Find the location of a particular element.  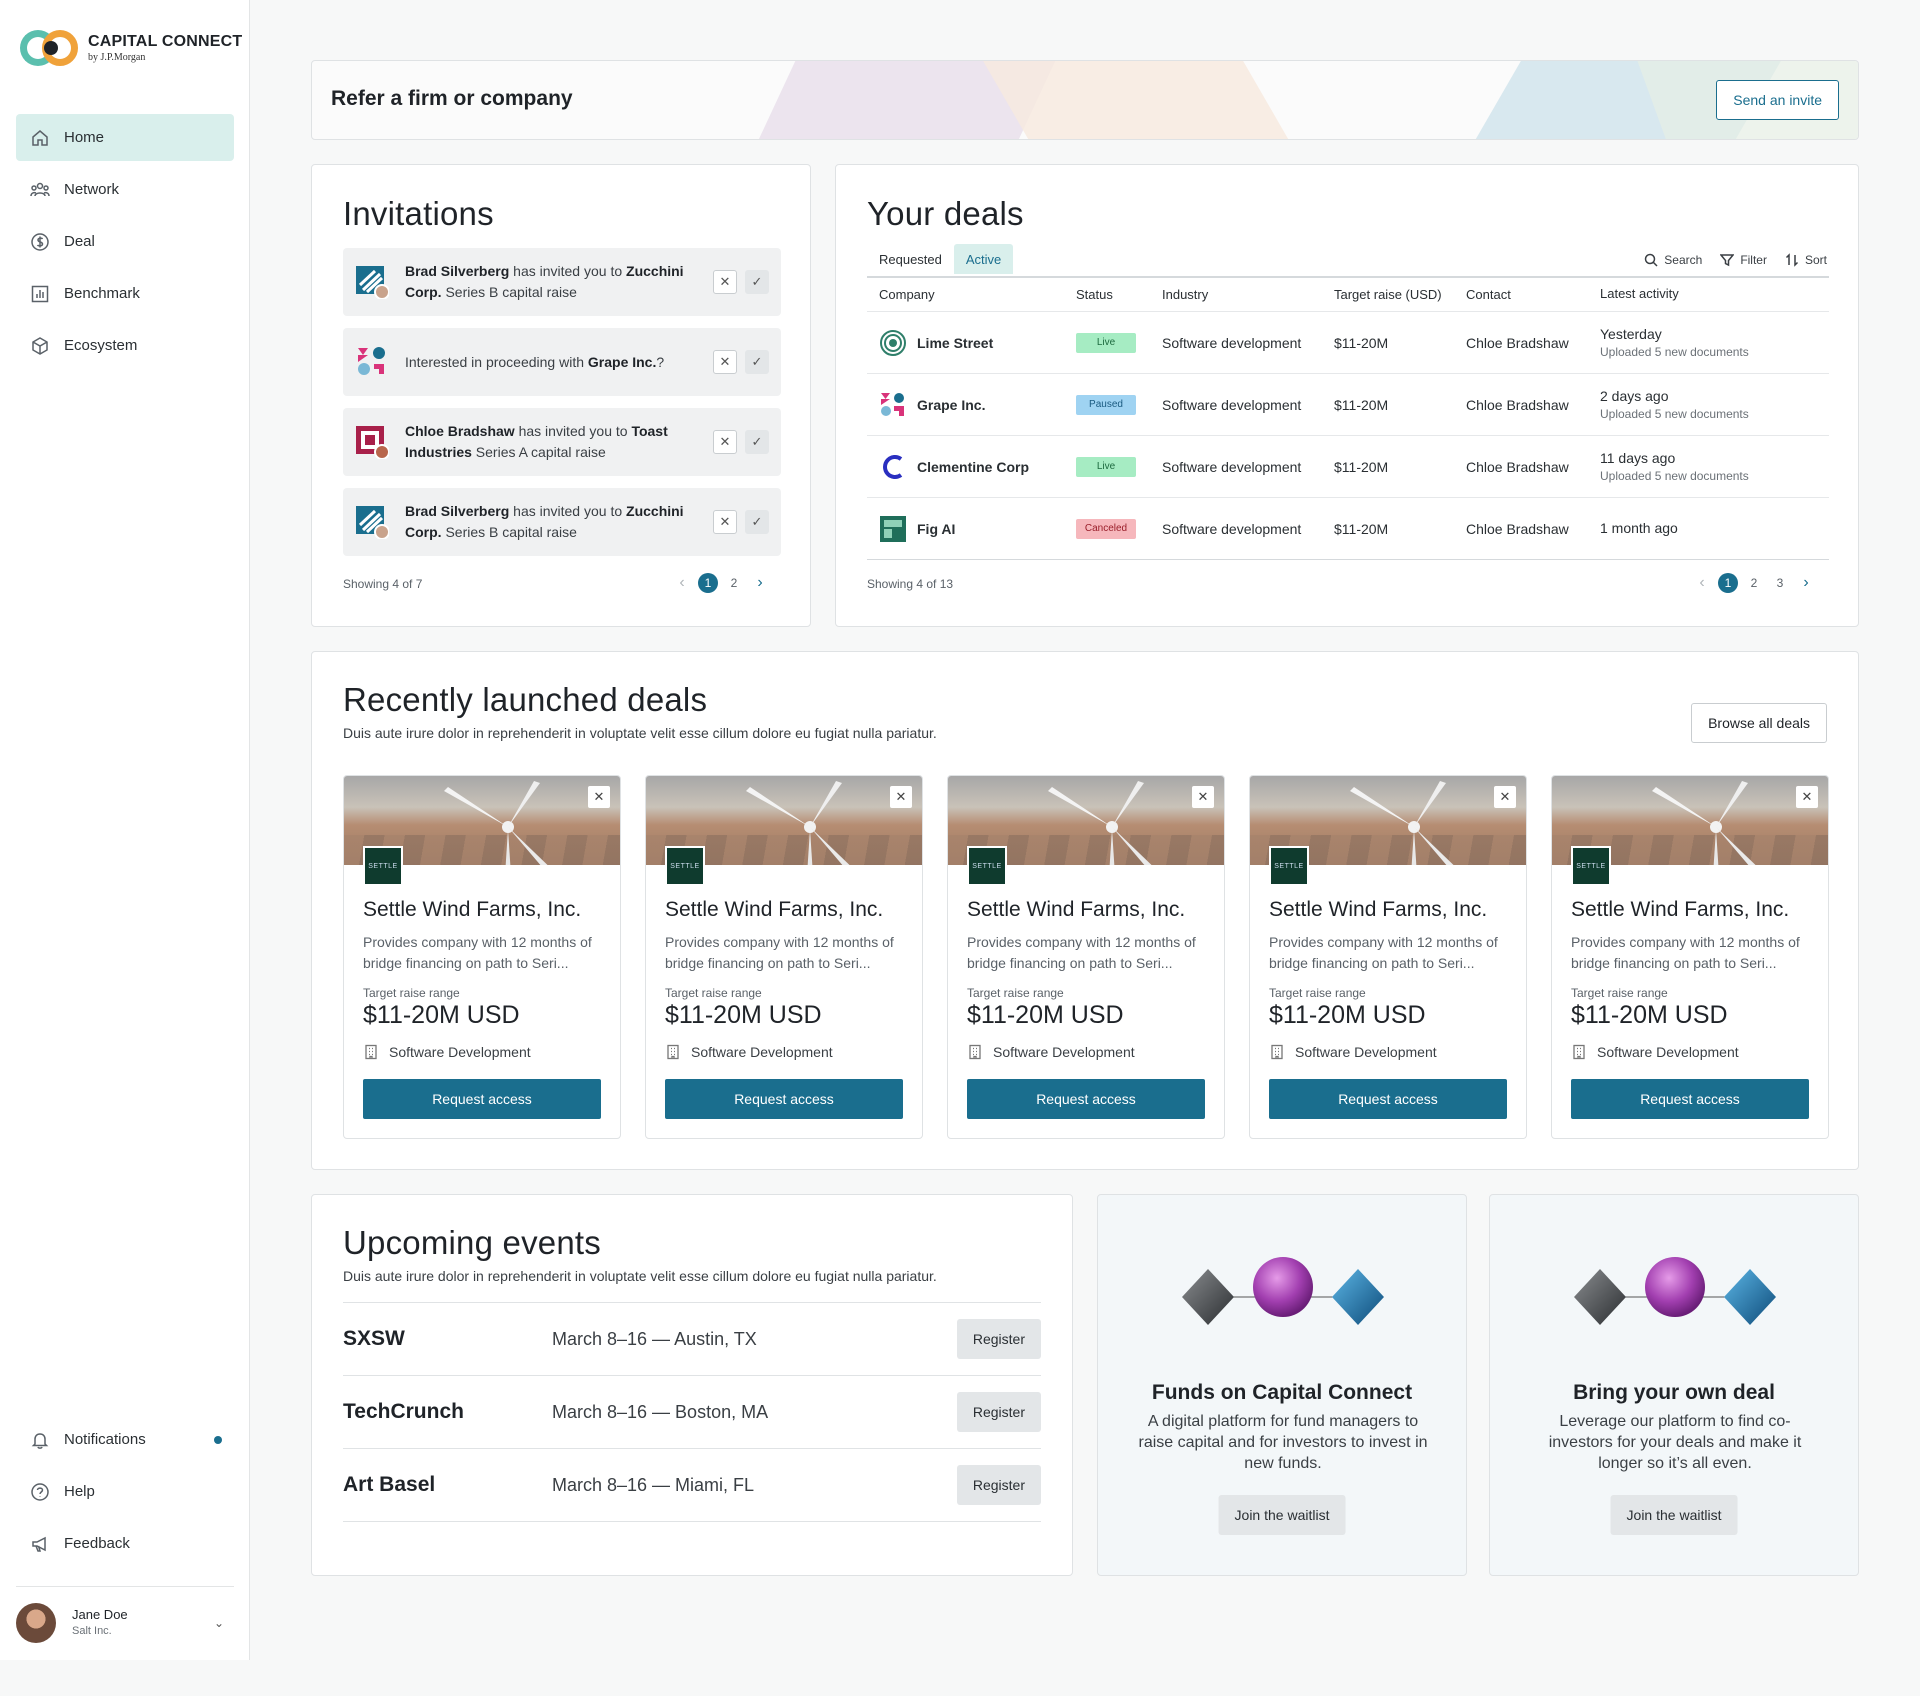

nav-item-feedback: Feedback is located at coordinates (125, 1543).